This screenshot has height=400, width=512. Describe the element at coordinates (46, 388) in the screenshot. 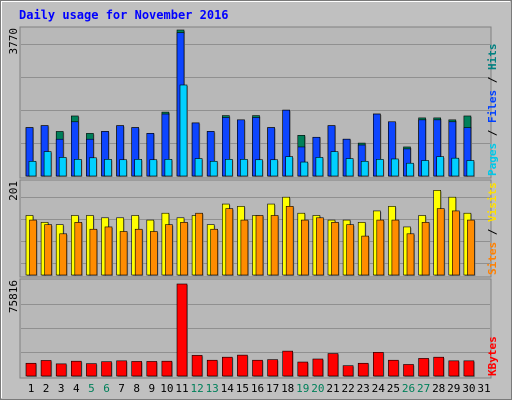

I see `x-tick-label: 2` at that location.